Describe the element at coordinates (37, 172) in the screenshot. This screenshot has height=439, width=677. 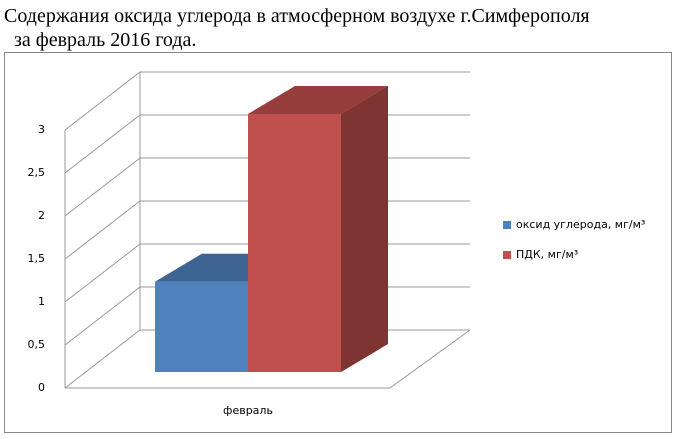
I see `y-tick-label: 2,5` at that location.